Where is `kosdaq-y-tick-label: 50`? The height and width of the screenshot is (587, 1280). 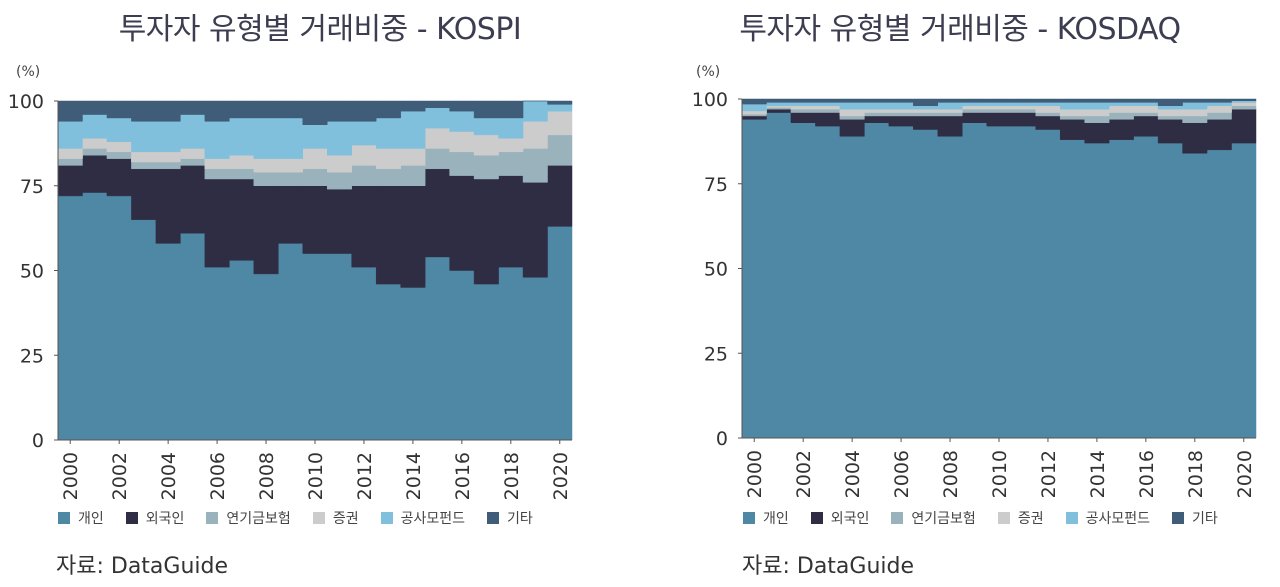 kosdaq-y-tick-label: 50 is located at coordinates (716, 270).